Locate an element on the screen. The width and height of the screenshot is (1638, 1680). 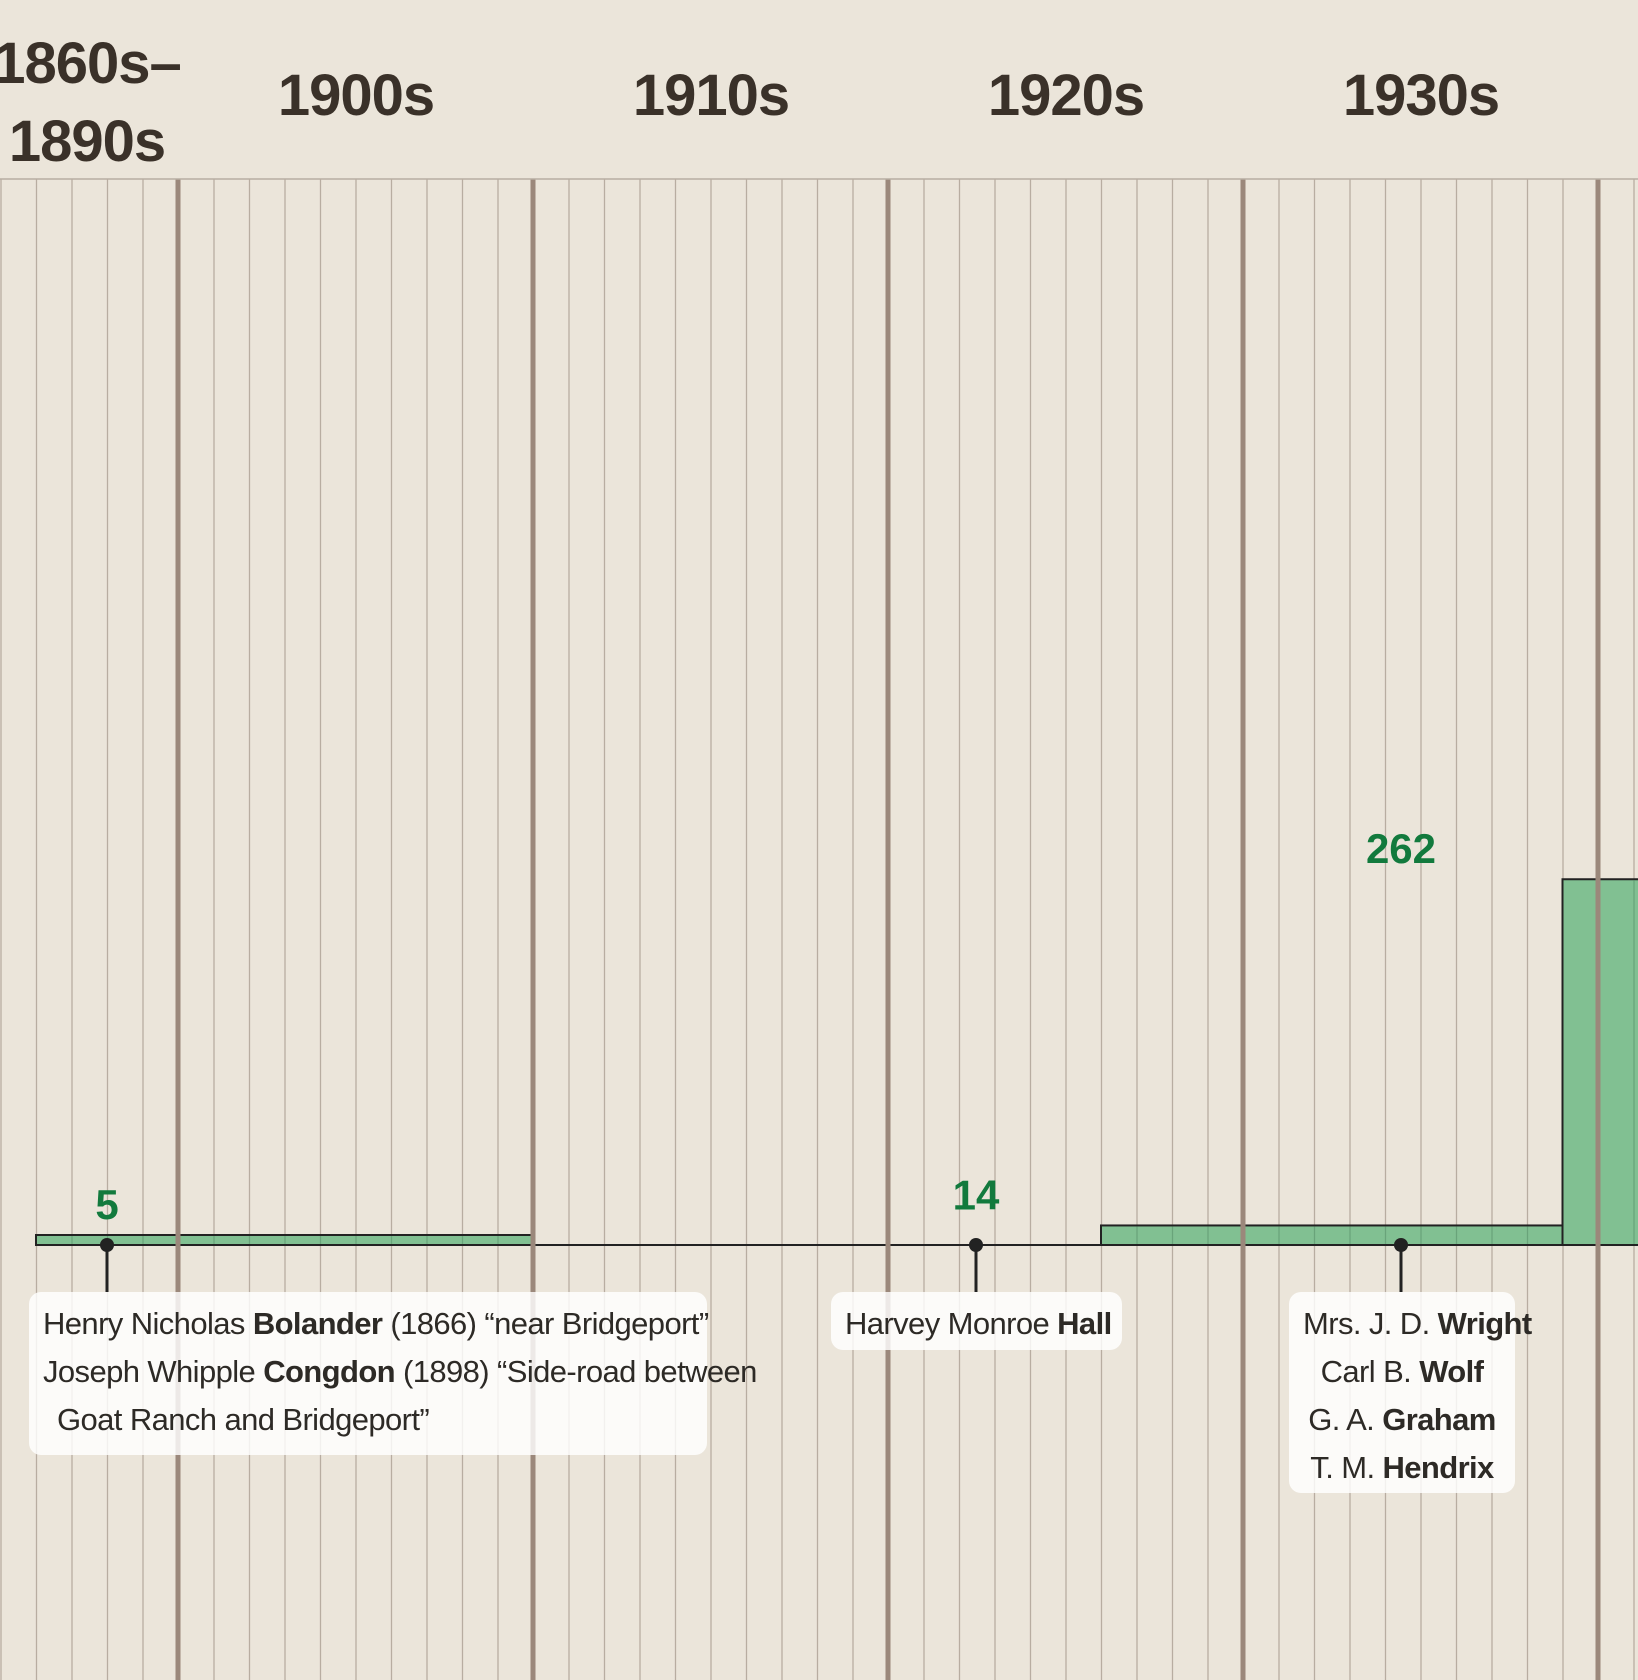
annotation-line: G. A. Graham is located at coordinates (1402, 1420).